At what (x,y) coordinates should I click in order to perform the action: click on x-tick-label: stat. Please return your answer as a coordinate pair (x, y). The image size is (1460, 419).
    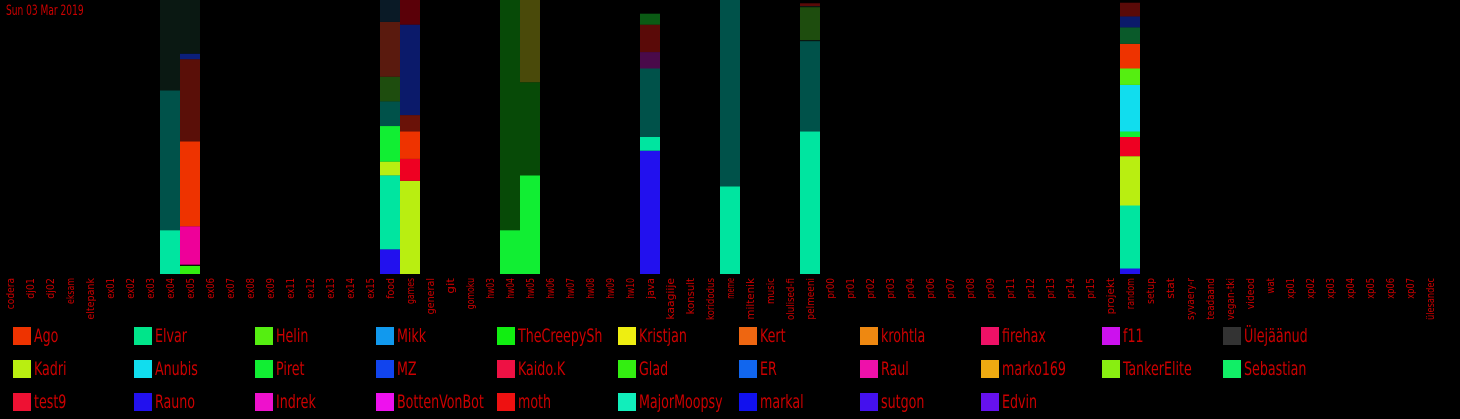
    Looking at the image, I should click on (1170, 287).